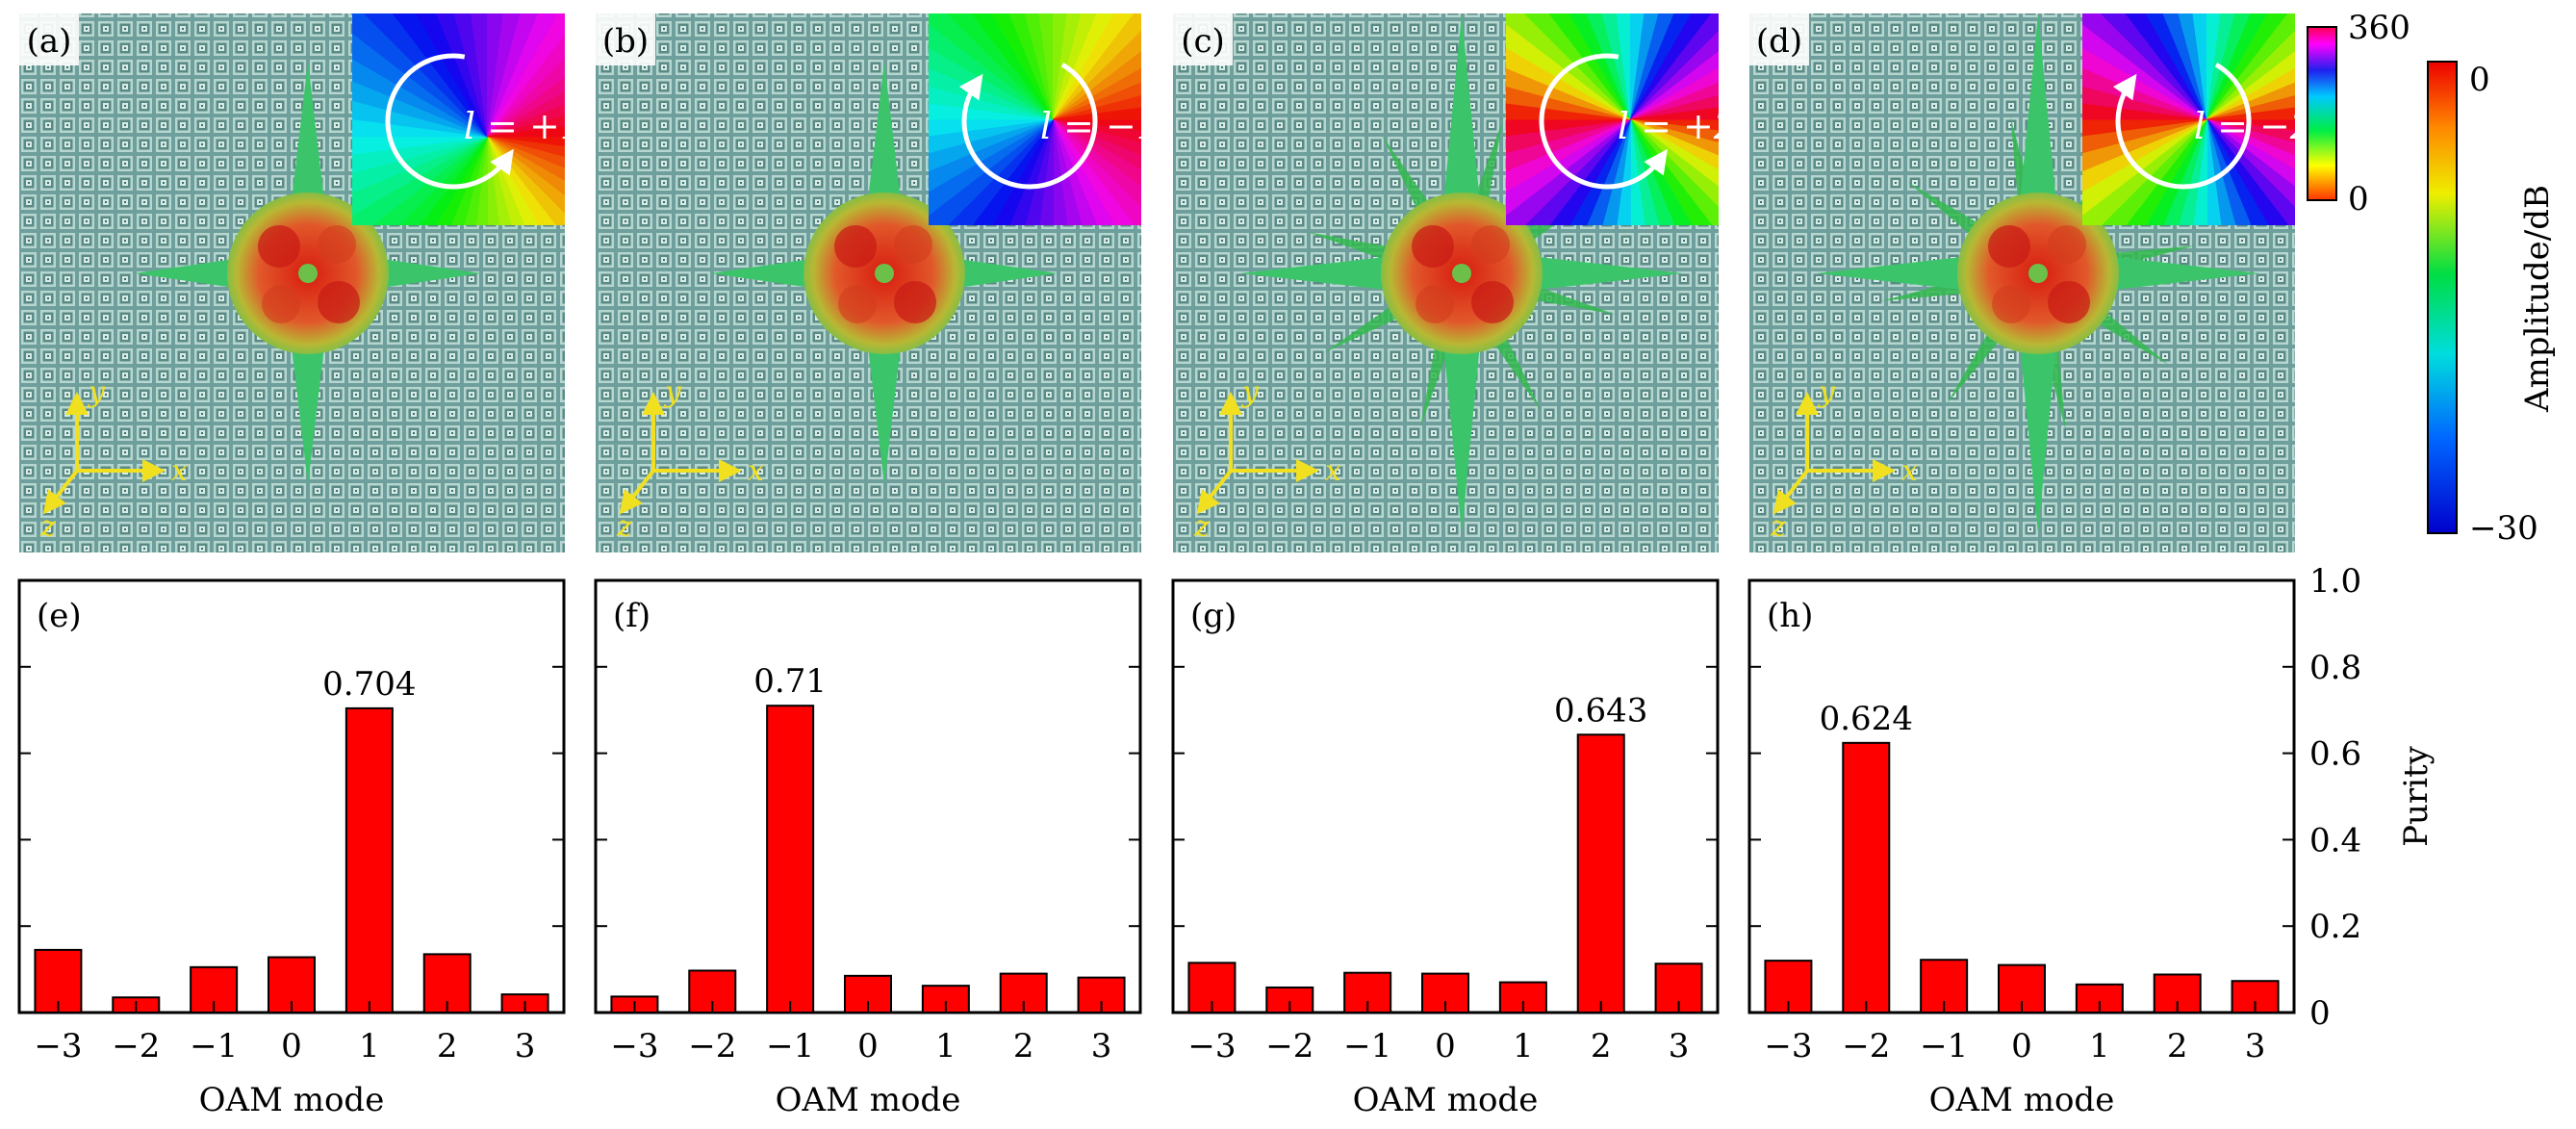  What do you see at coordinates (625, 41) in the screenshot?
I see `panel-label: (b)` at bounding box center [625, 41].